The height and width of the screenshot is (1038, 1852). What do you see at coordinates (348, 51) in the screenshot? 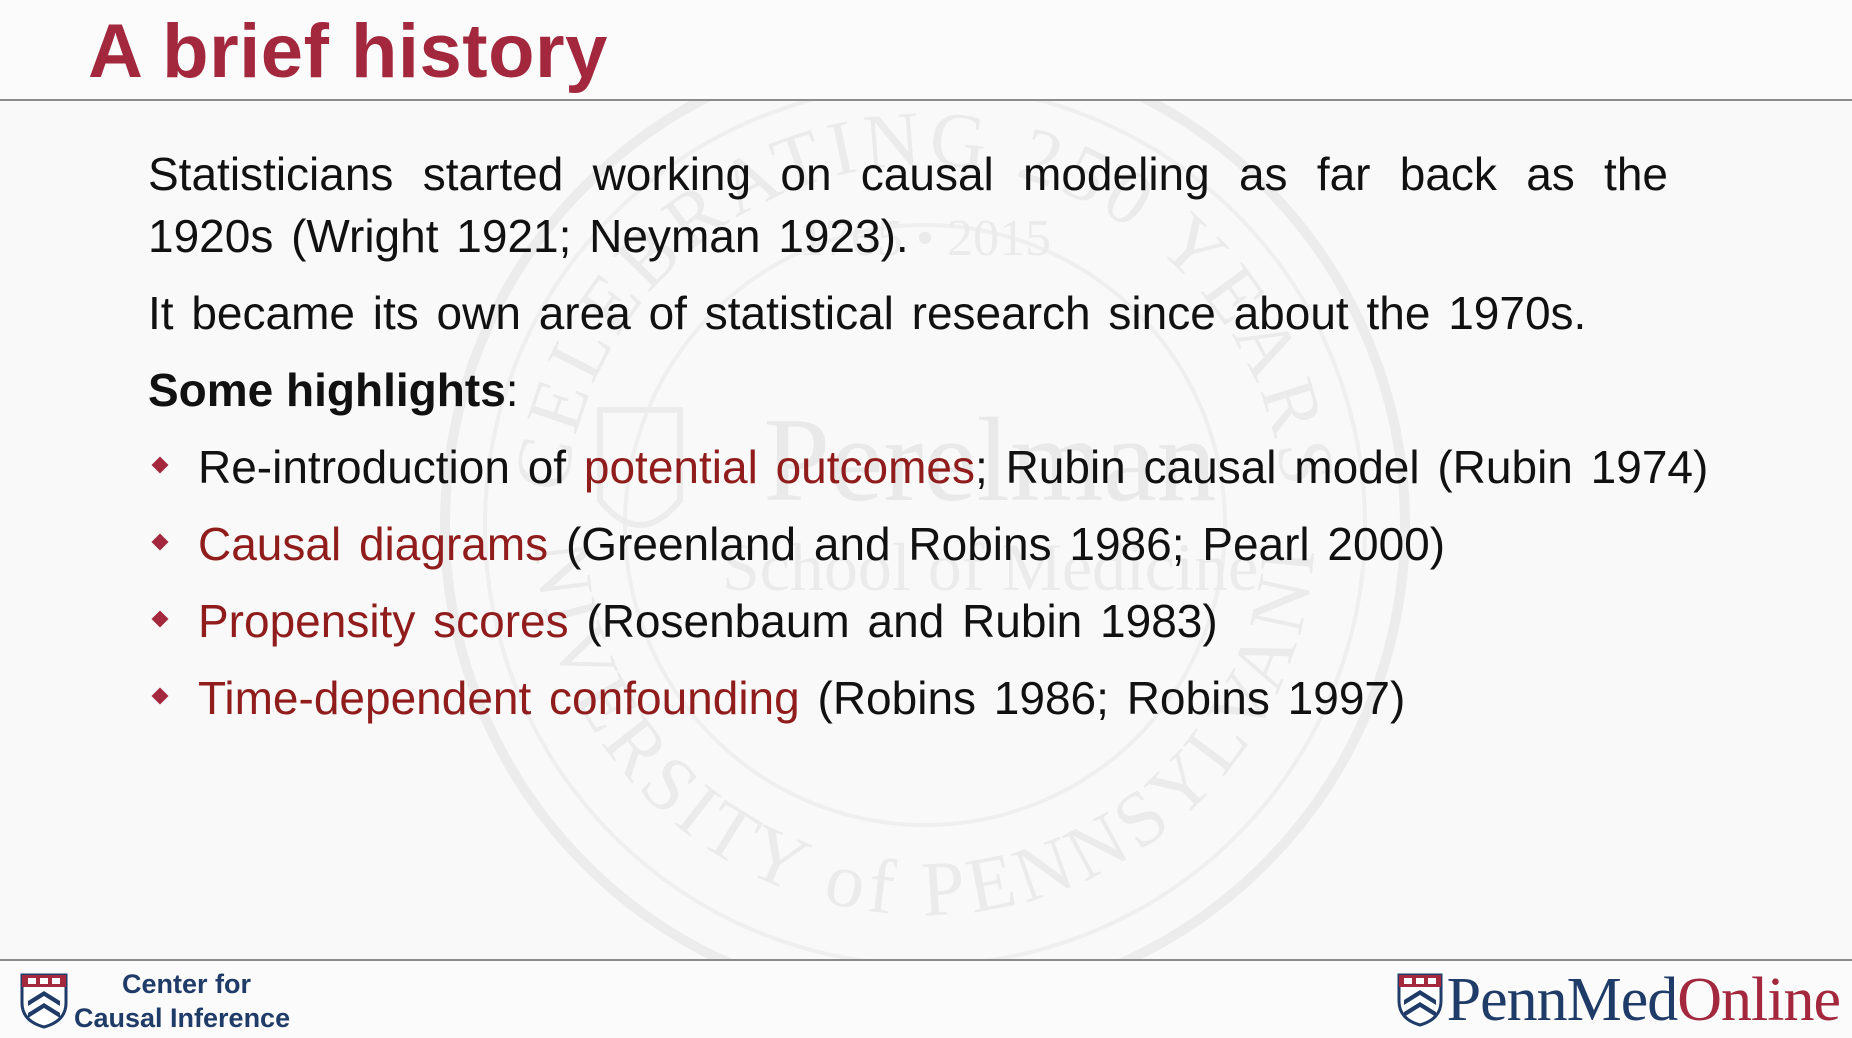
I see `slide-title: A brief history` at bounding box center [348, 51].